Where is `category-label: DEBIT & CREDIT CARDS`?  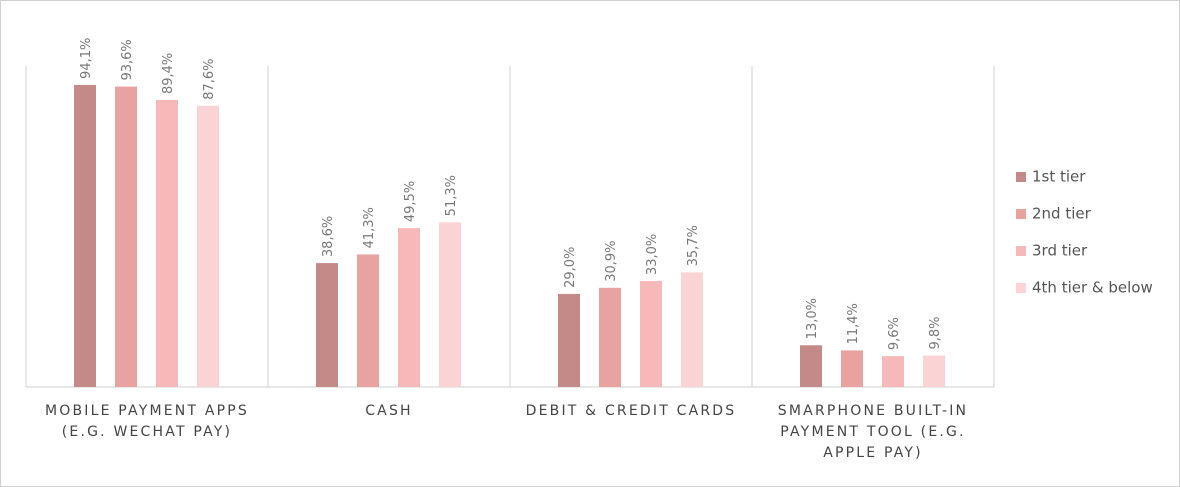 category-label: DEBIT & CREDIT CARDS is located at coordinates (631, 411).